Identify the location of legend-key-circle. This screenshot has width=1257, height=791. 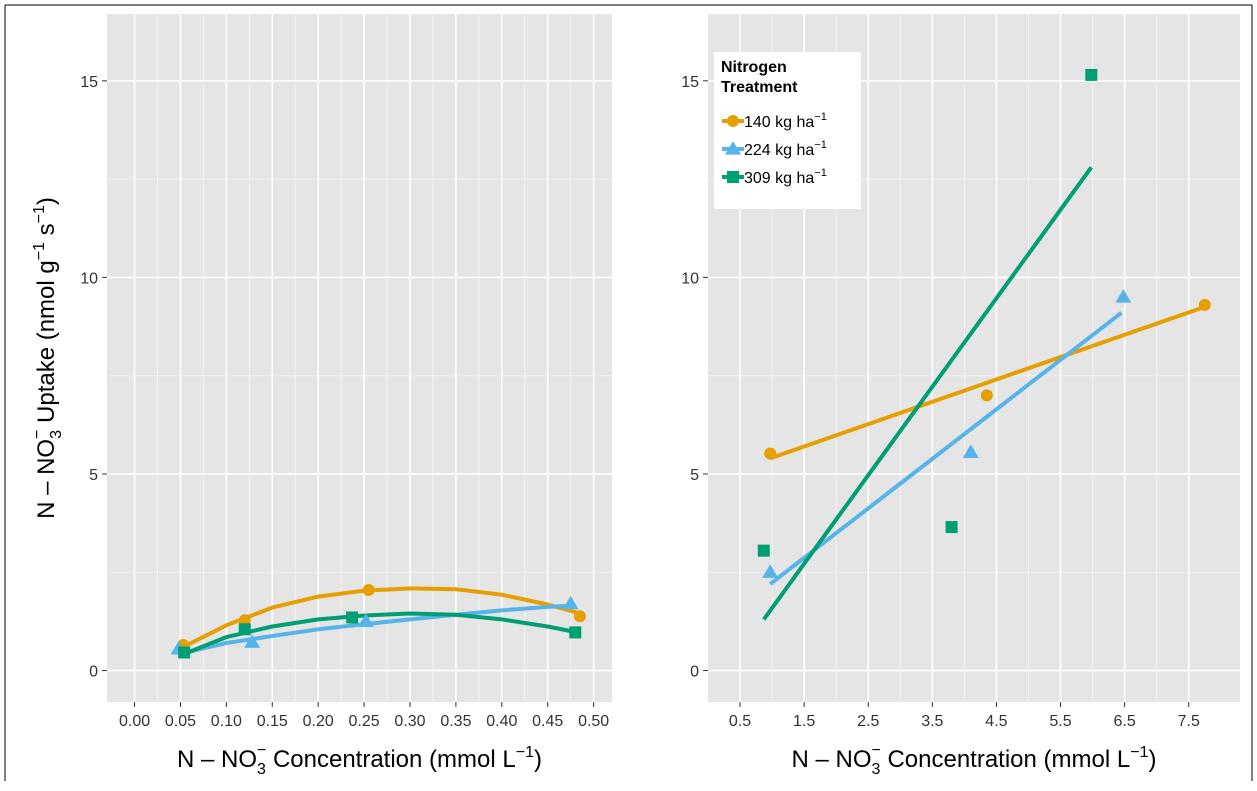
(733, 121).